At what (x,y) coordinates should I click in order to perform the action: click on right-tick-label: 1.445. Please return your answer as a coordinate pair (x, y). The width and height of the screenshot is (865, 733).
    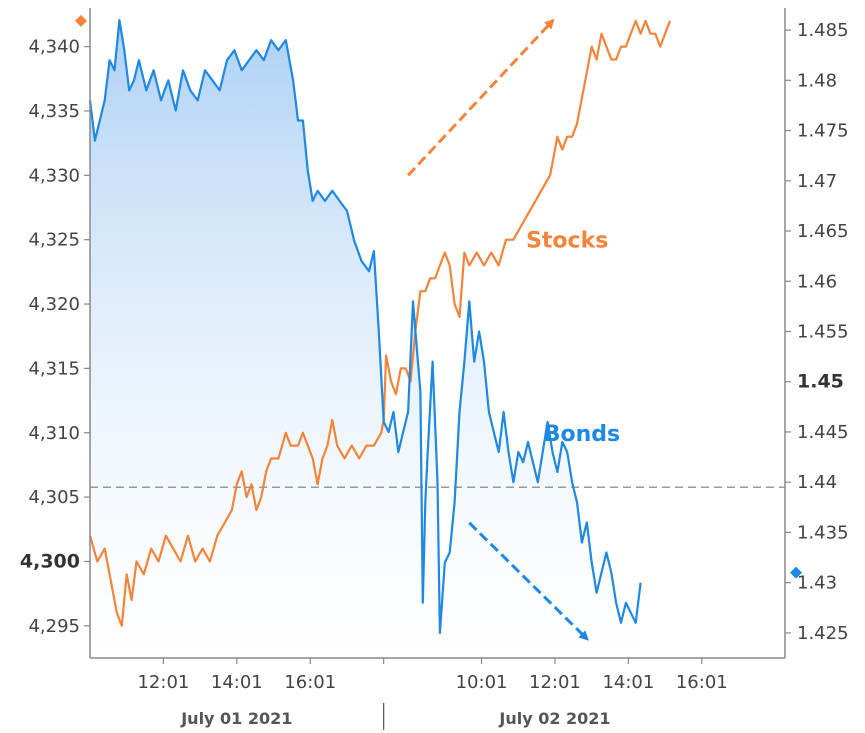
    Looking at the image, I should click on (823, 432).